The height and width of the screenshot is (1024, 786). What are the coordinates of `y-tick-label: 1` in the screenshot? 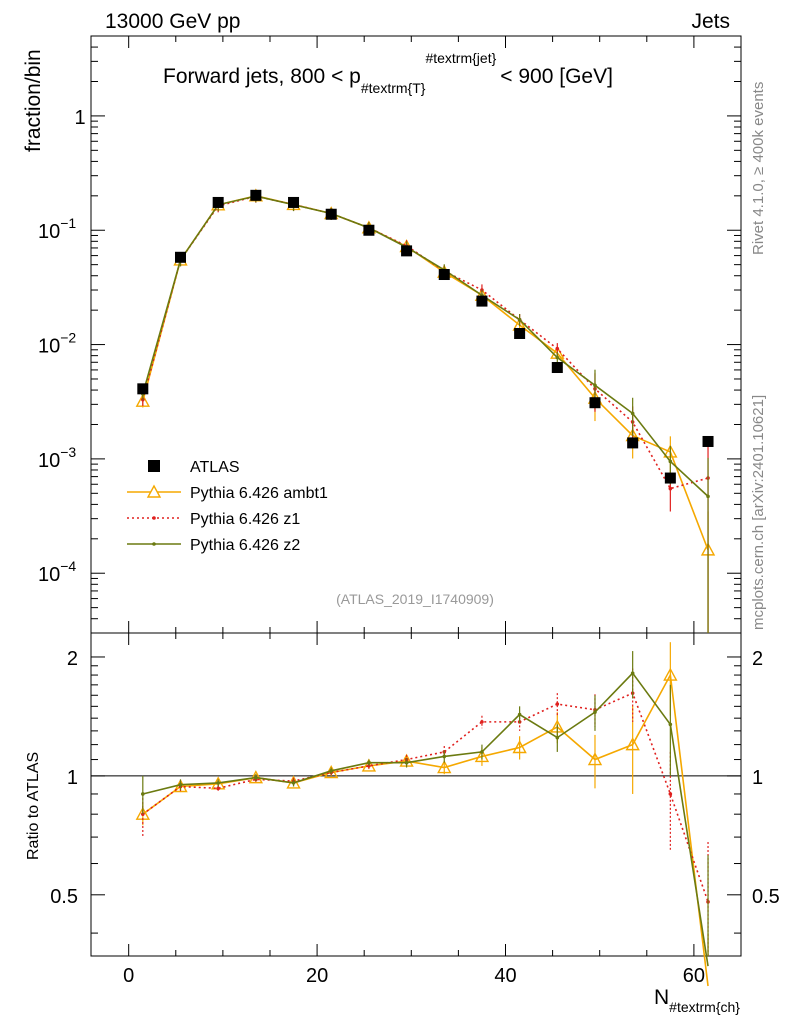 It's located at (79, 118).